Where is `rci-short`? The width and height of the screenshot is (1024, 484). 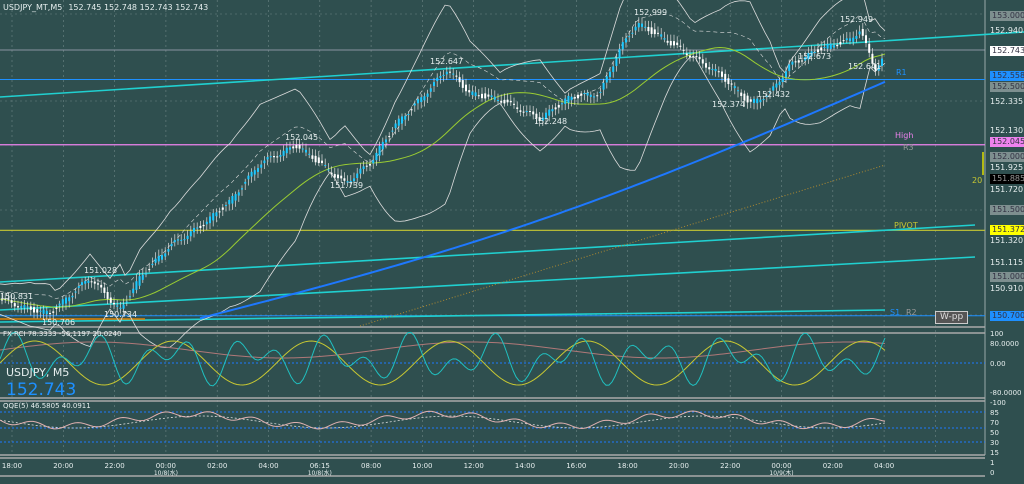 rci-short is located at coordinates (443, 359).